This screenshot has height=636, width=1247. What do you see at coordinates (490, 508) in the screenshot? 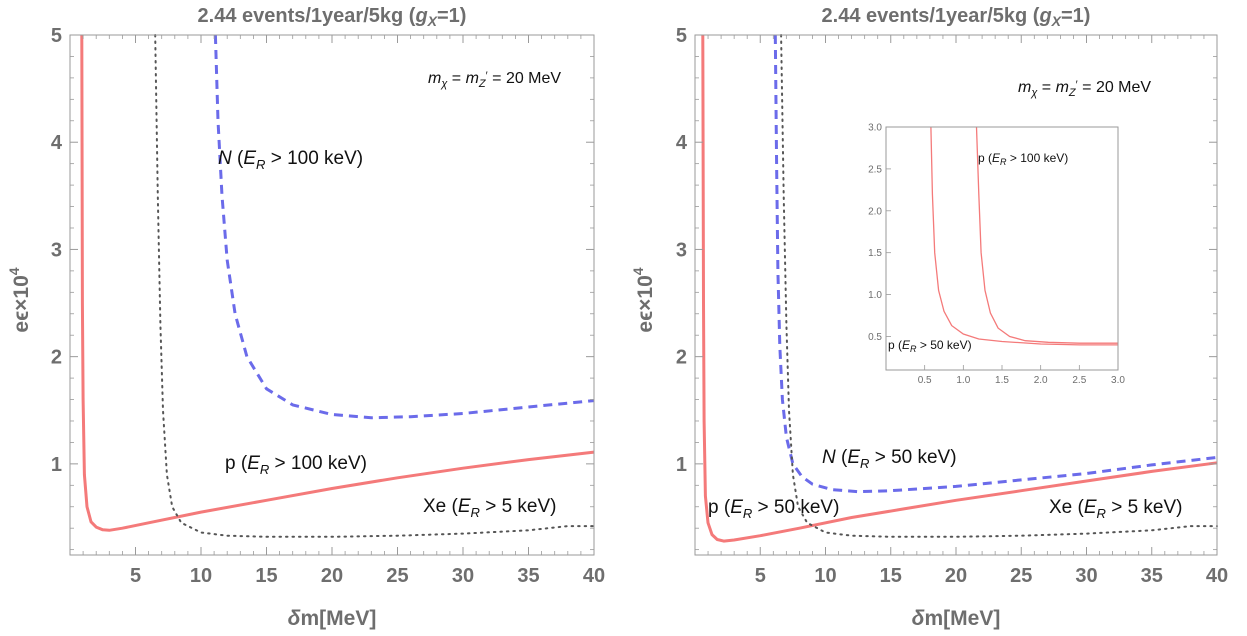
I see `left-label-Xe: Xe (ER > 5 keV)` at bounding box center [490, 508].